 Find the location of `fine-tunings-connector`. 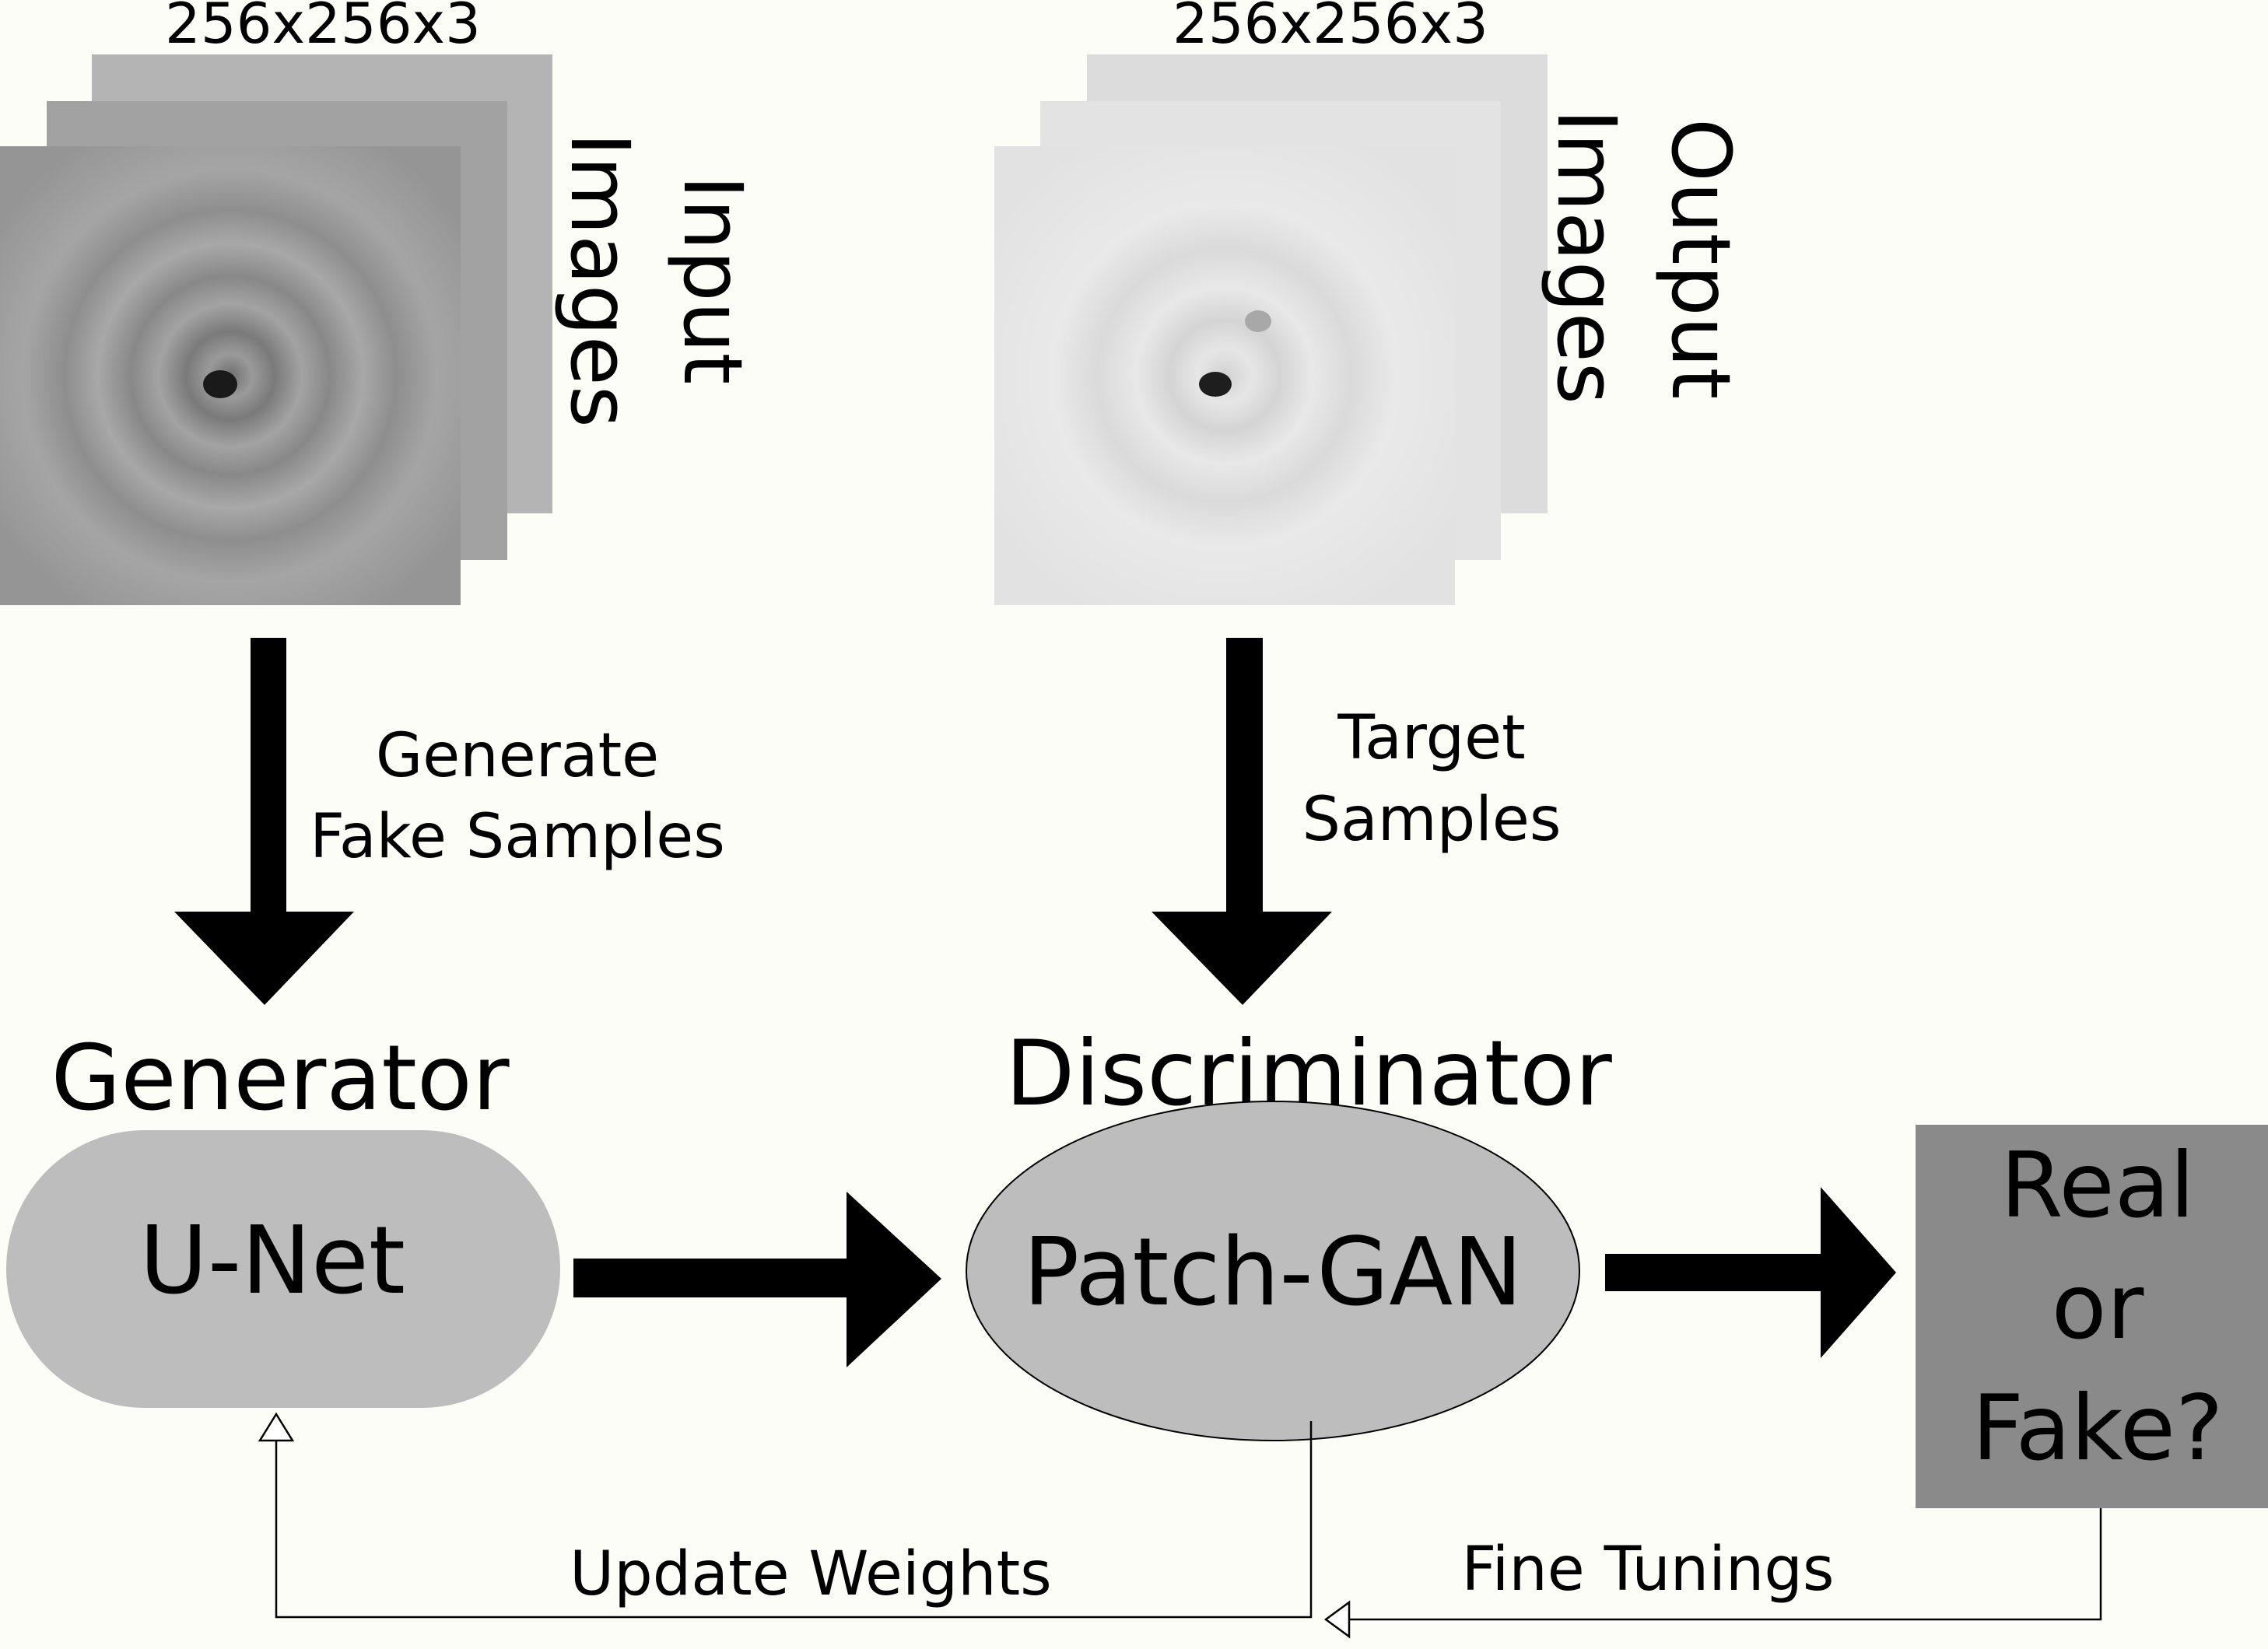

fine-tunings-connector is located at coordinates (1725, 1564).